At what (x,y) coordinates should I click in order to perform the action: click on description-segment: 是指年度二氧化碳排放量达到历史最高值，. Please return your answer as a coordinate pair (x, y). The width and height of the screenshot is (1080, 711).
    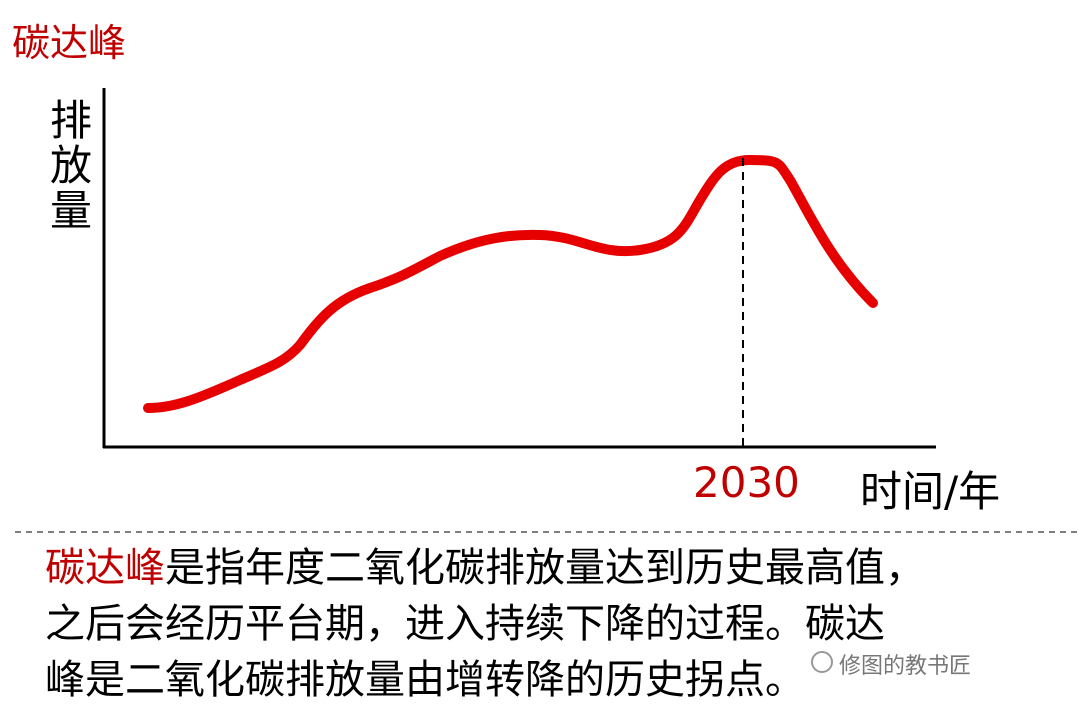
    Looking at the image, I should click on (545, 568).